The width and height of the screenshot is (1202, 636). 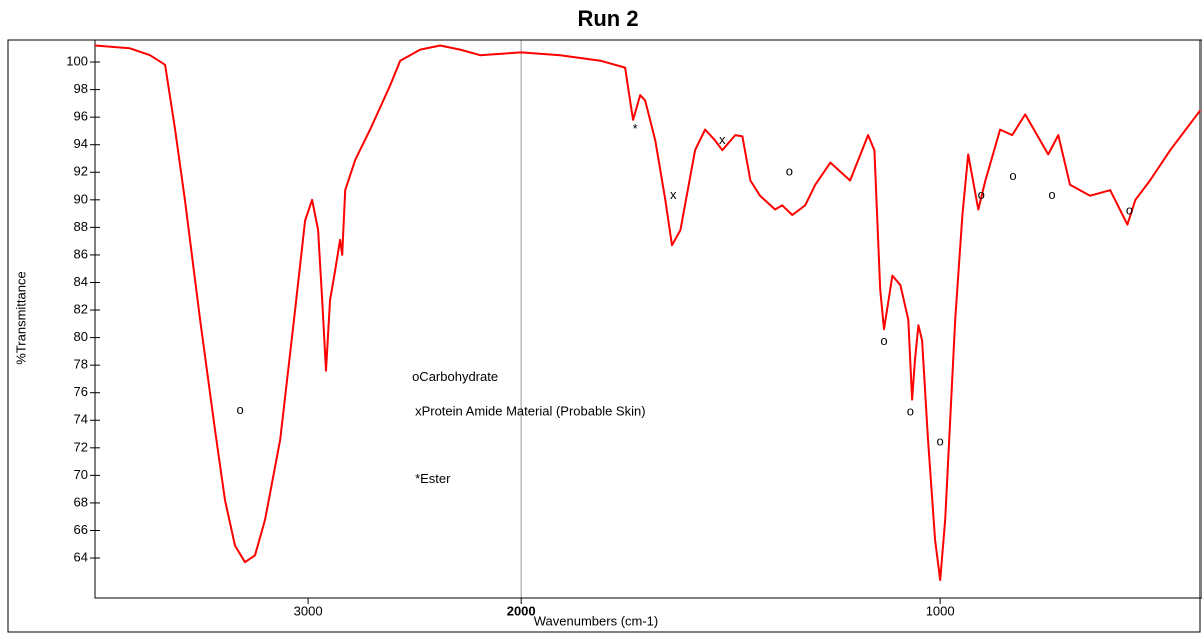 What do you see at coordinates (20, 317) in the screenshot?
I see `y-axis-label: %Transmittance` at bounding box center [20, 317].